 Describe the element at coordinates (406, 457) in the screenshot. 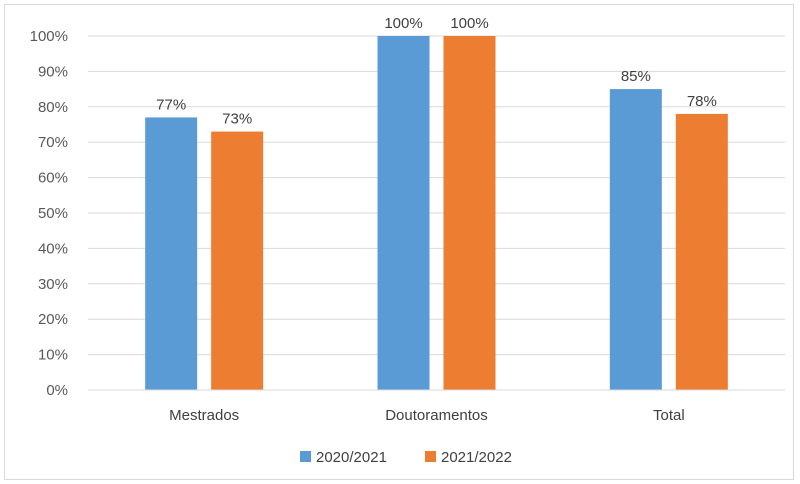

I see `legend: 2020/2021 2021/2022` at that location.